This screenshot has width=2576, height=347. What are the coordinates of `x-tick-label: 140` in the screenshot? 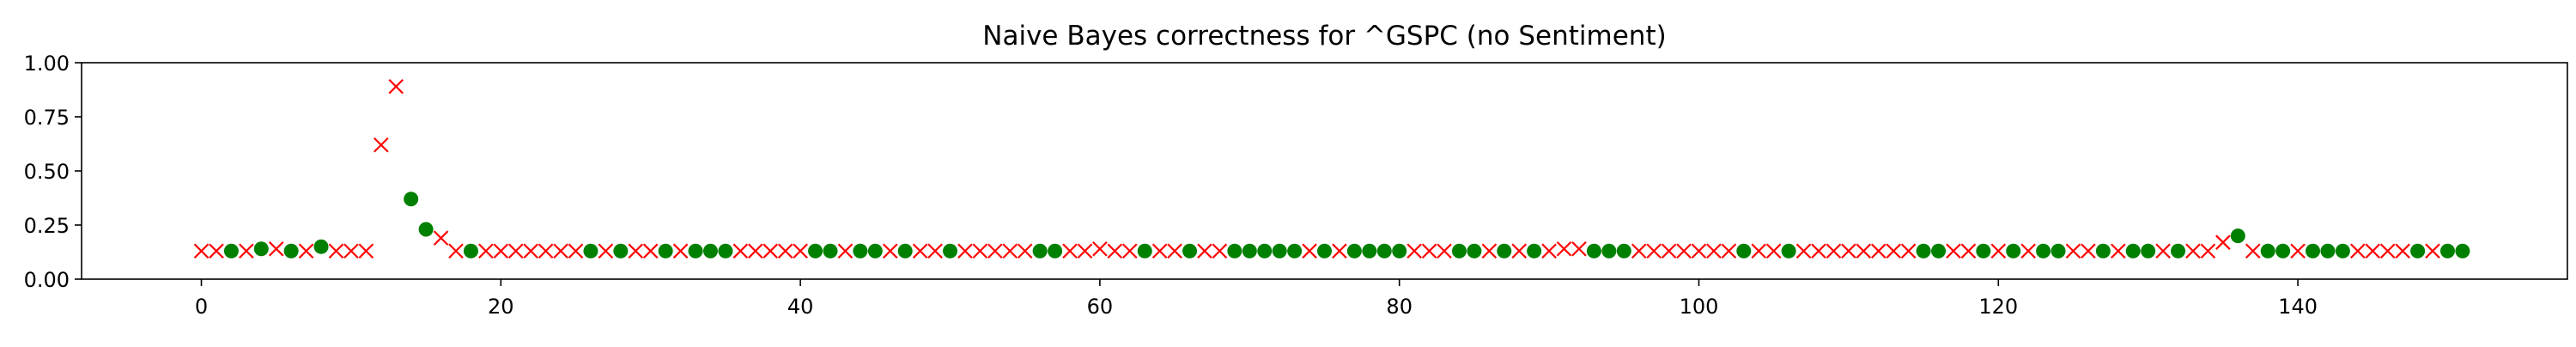 It's located at (2298, 307).